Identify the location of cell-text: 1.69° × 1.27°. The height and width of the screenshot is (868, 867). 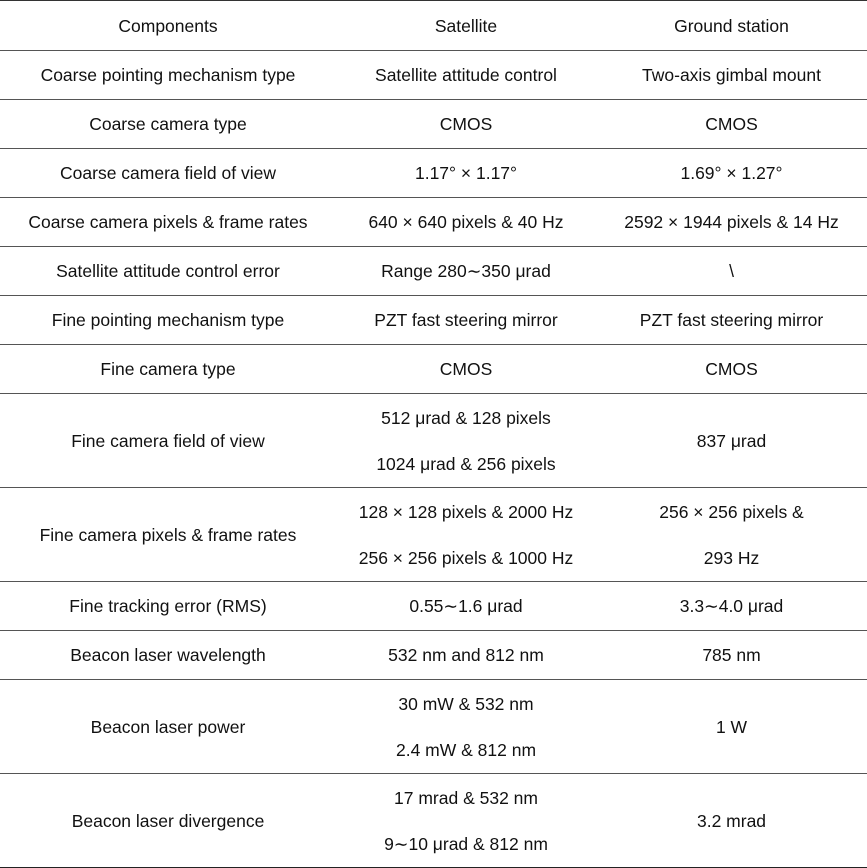
(731, 173).